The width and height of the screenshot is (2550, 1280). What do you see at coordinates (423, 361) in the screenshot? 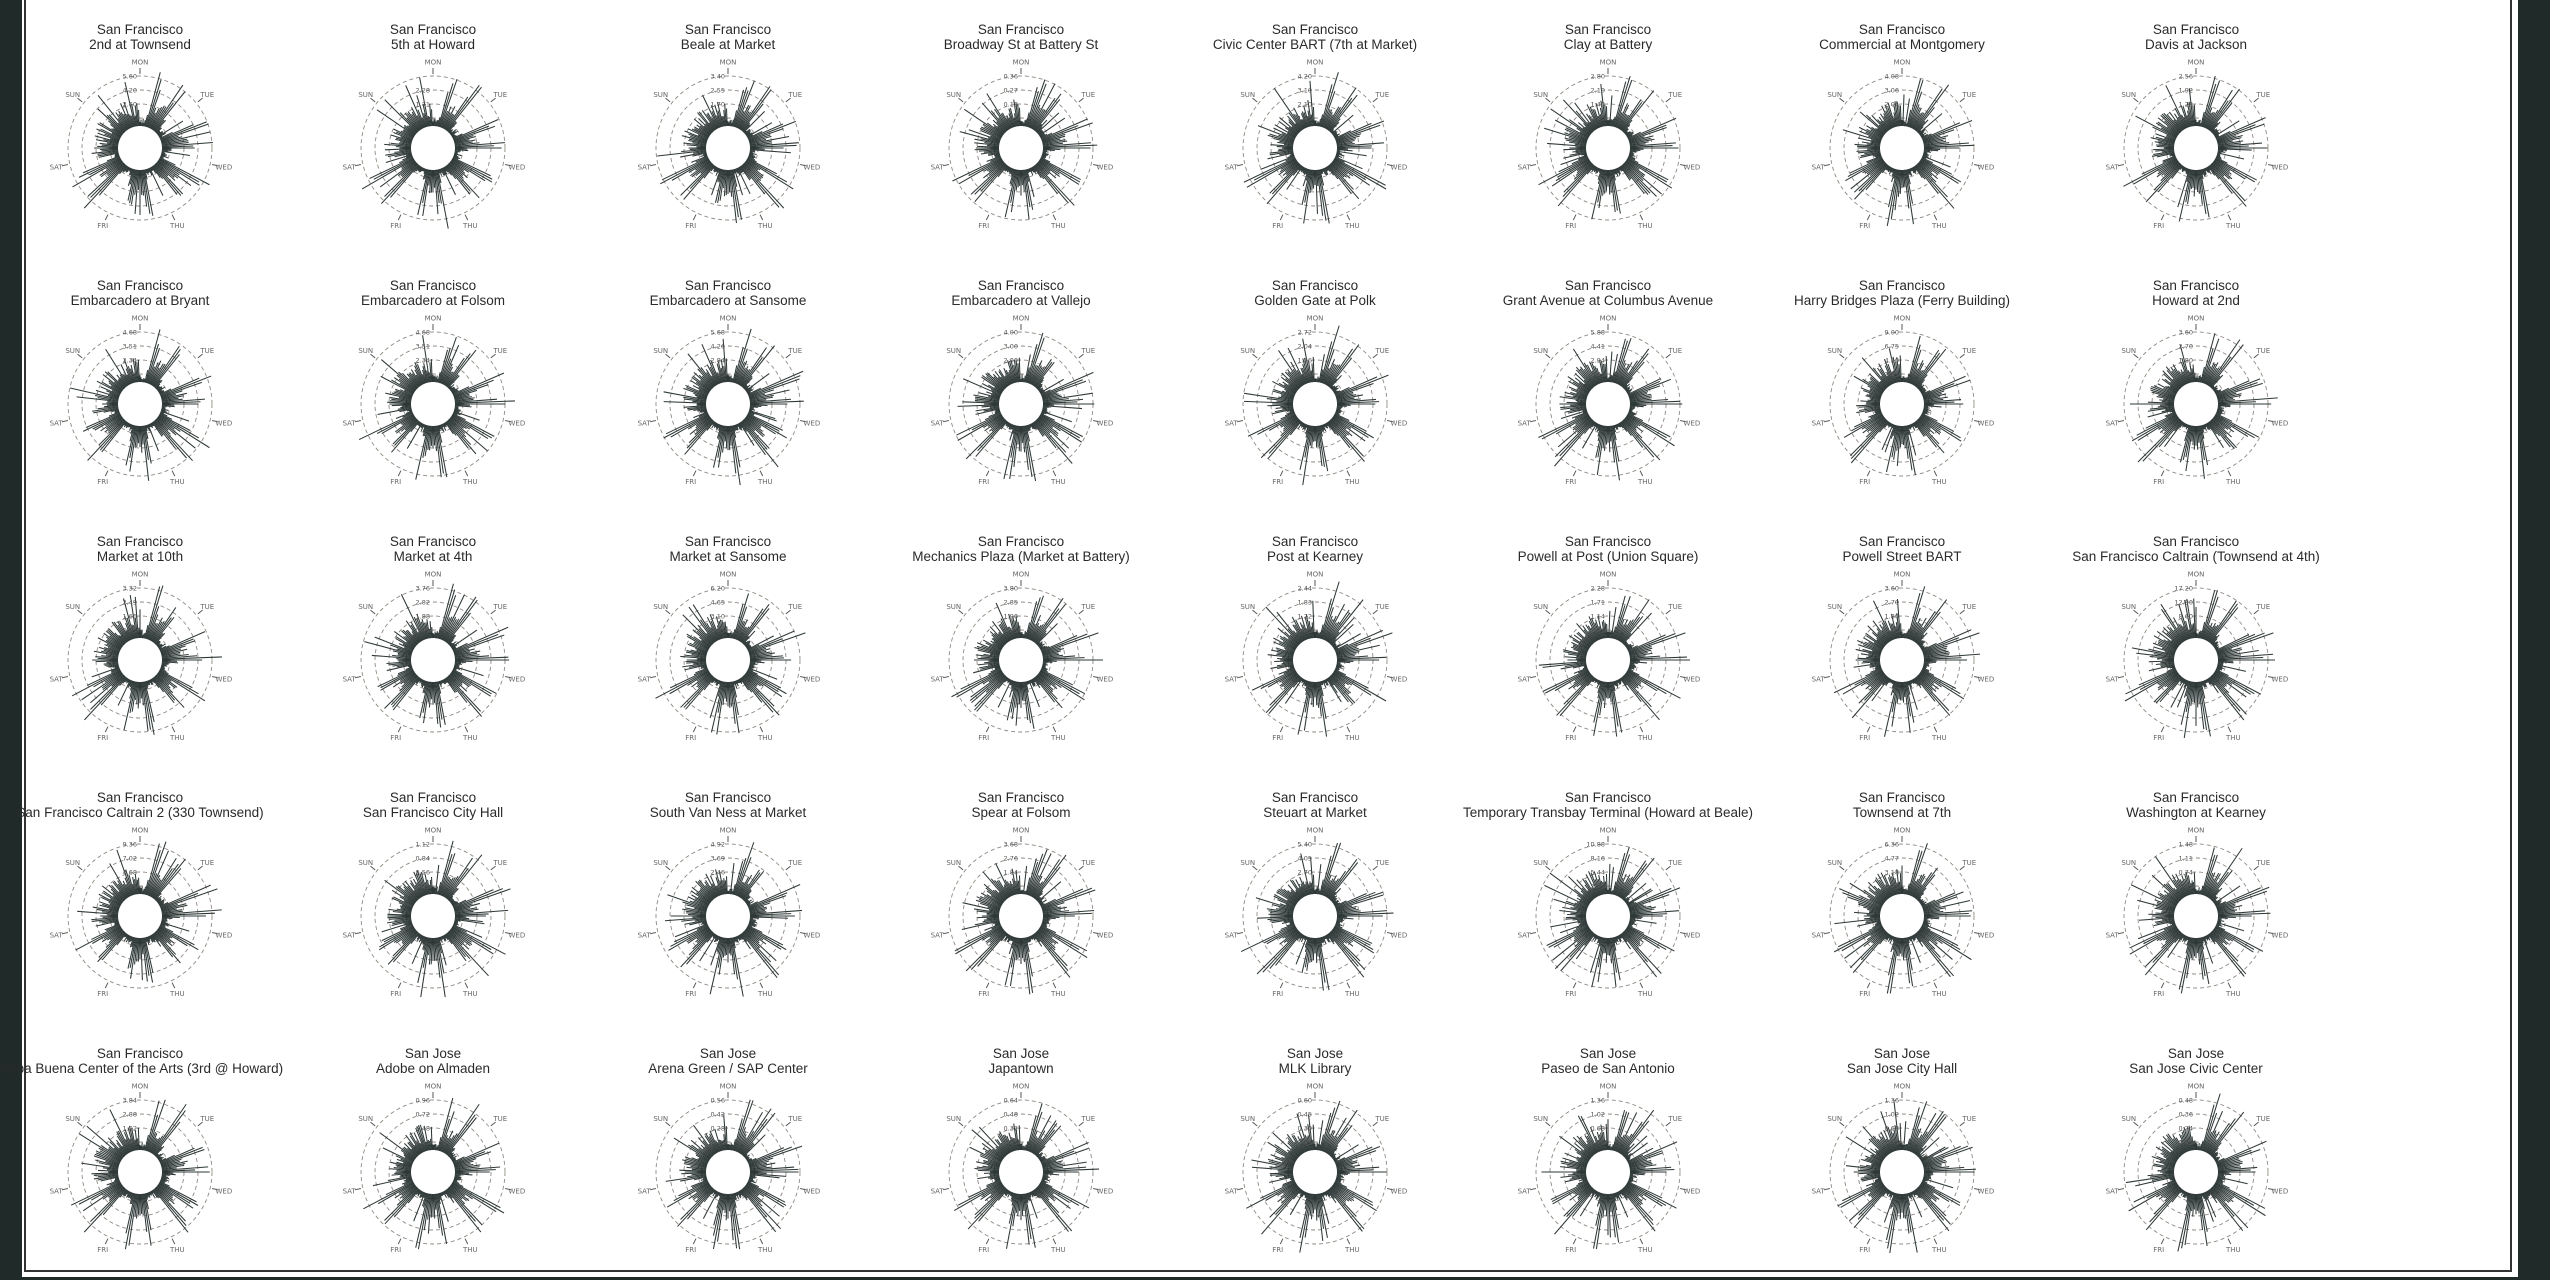
I see `radial-tick-label: 2.34` at bounding box center [423, 361].